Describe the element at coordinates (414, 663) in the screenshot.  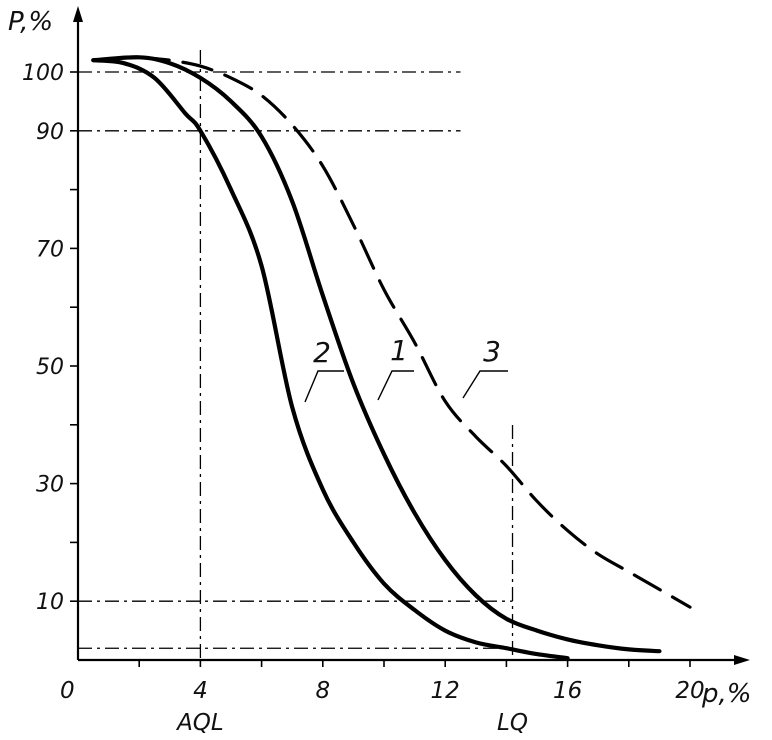
I see `x-minor-ticks` at that location.